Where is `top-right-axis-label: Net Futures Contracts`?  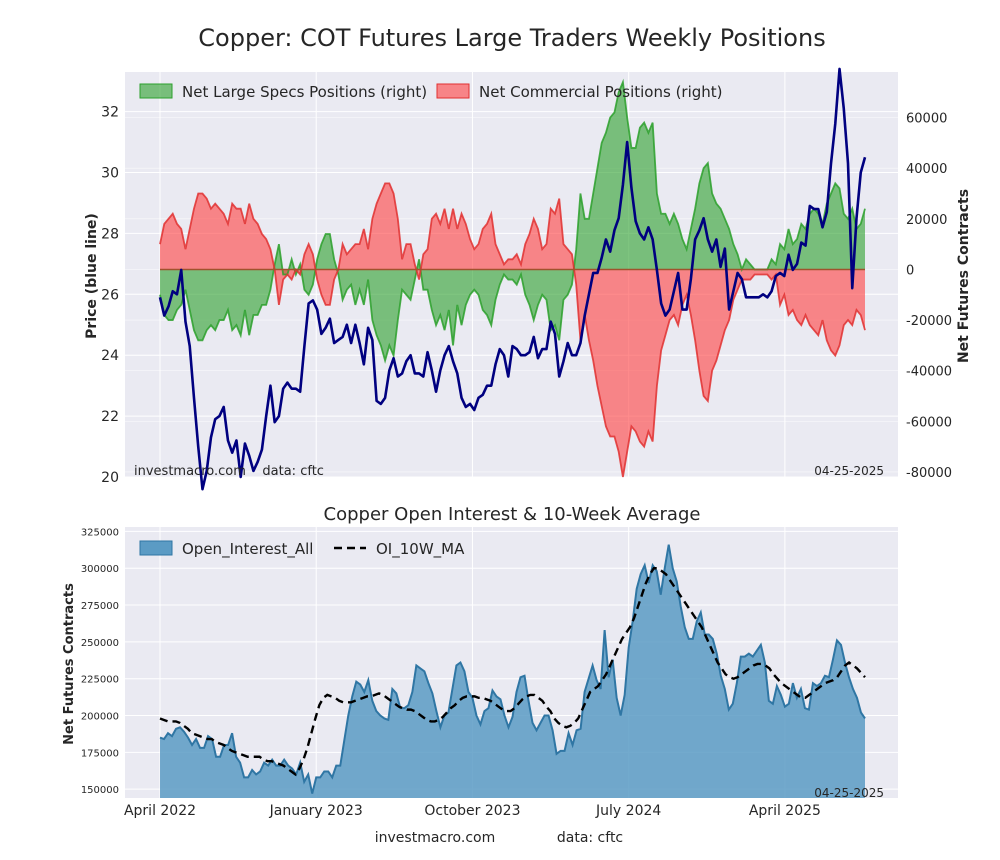
top-right-axis-label: Net Futures Contracts is located at coordinates (964, 276).